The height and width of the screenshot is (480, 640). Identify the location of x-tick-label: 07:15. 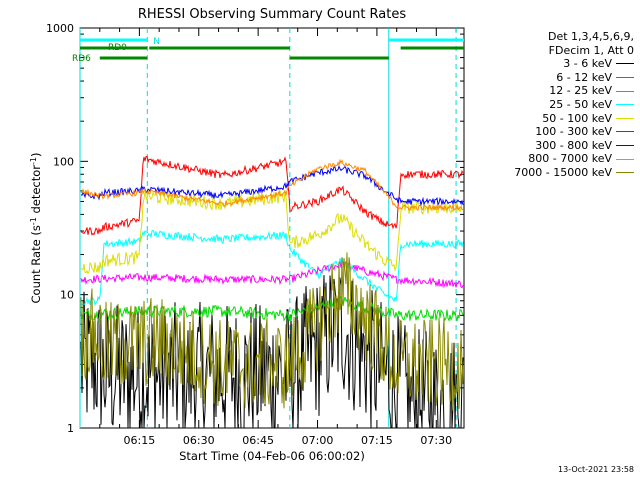
(377, 440).